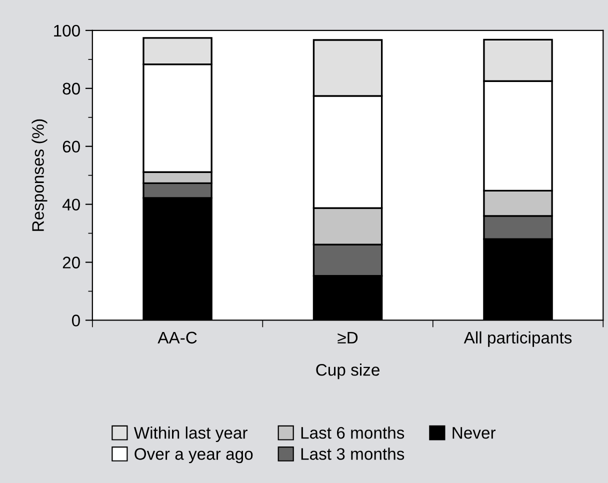 Image resolution: width=608 pixels, height=483 pixels. What do you see at coordinates (40, 175) in the screenshot?
I see `y-axis-title: Responses (%)` at bounding box center [40, 175].